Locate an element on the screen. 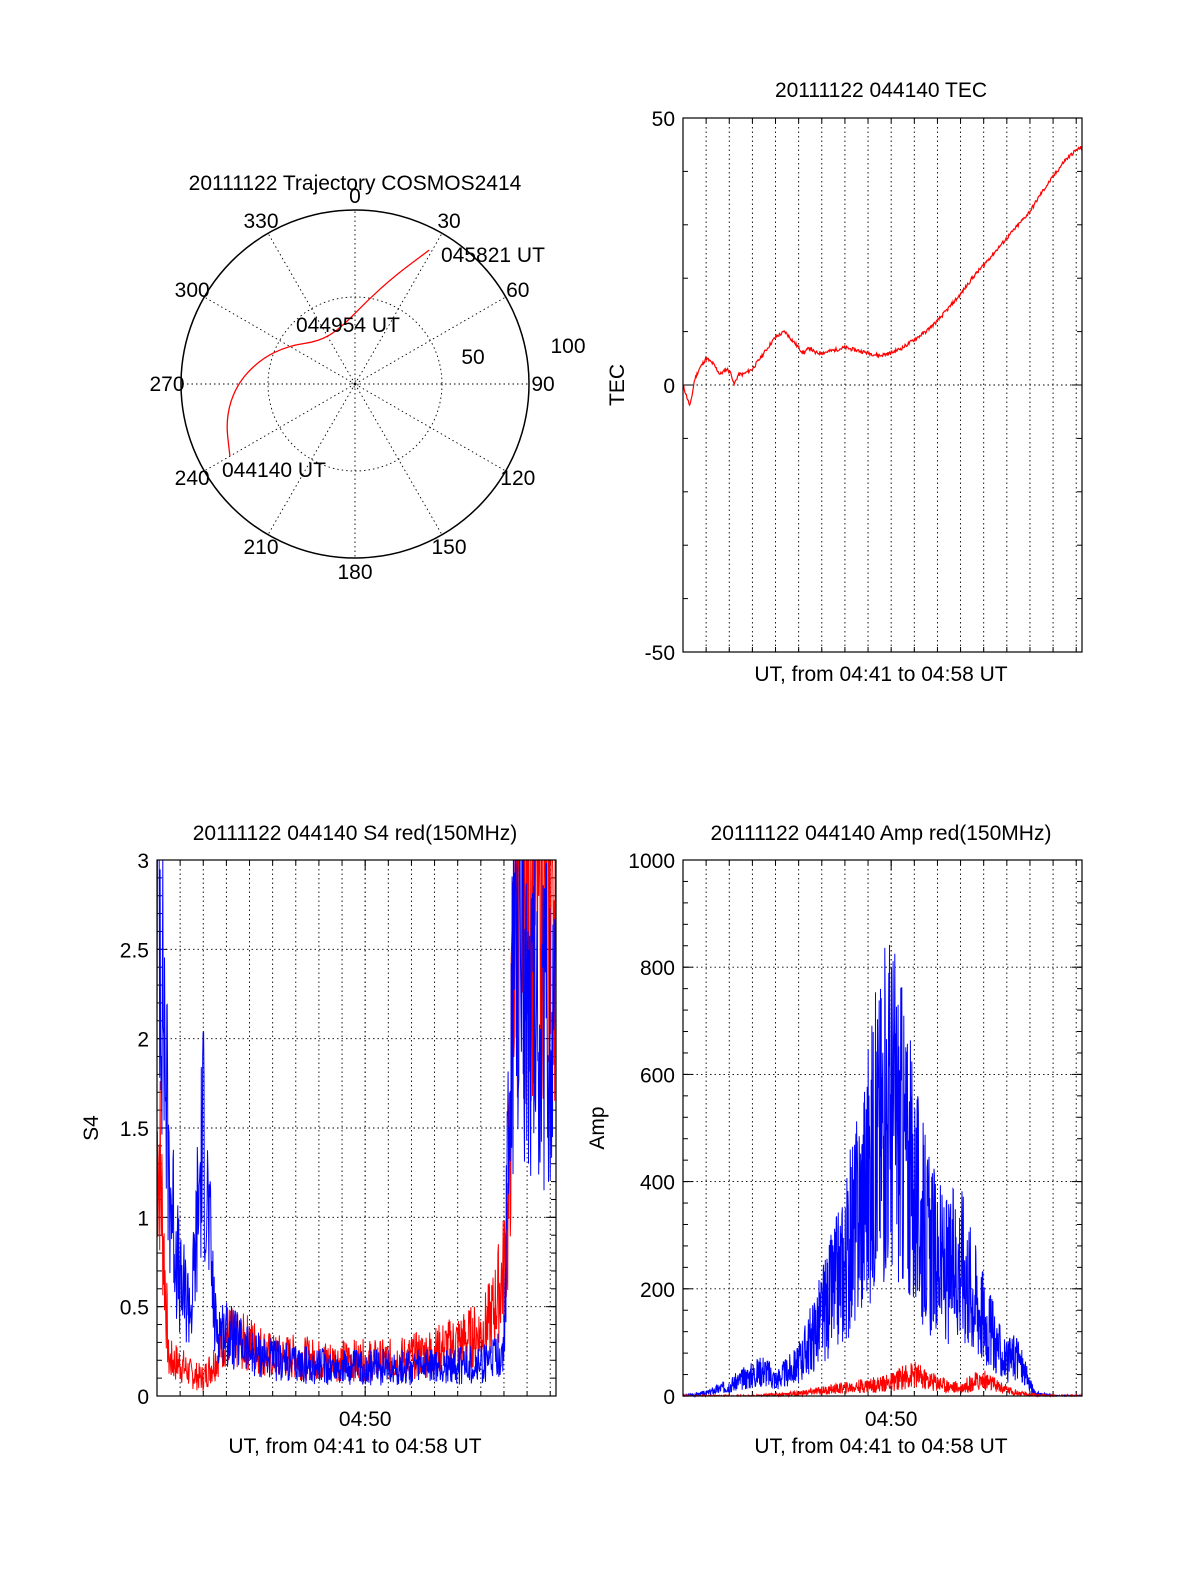  y-tick-label-0.5: 0.5 is located at coordinates (134, 1308).